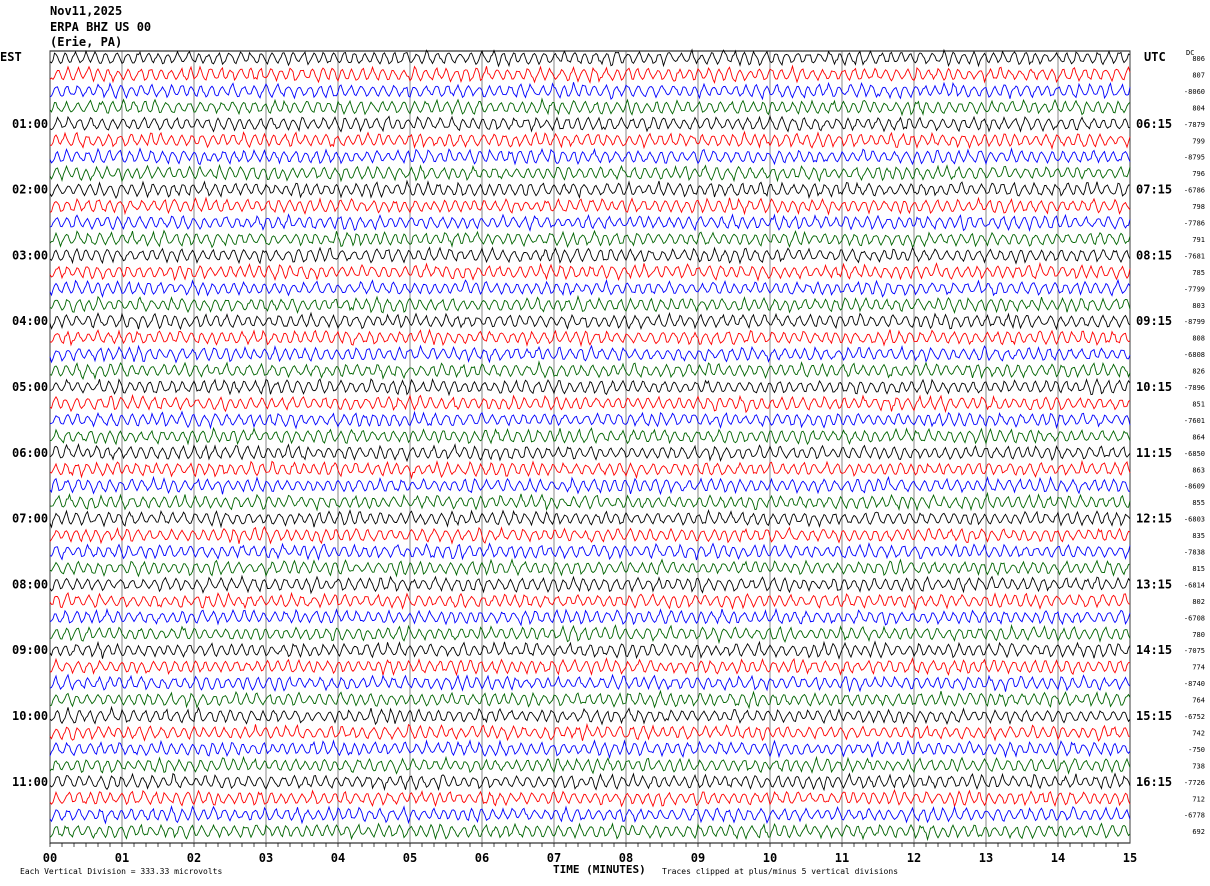 The width and height of the screenshot is (1210, 886). What do you see at coordinates (1198, 108) in the screenshot?
I see `dc-offset-label: 804` at bounding box center [1198, 108].